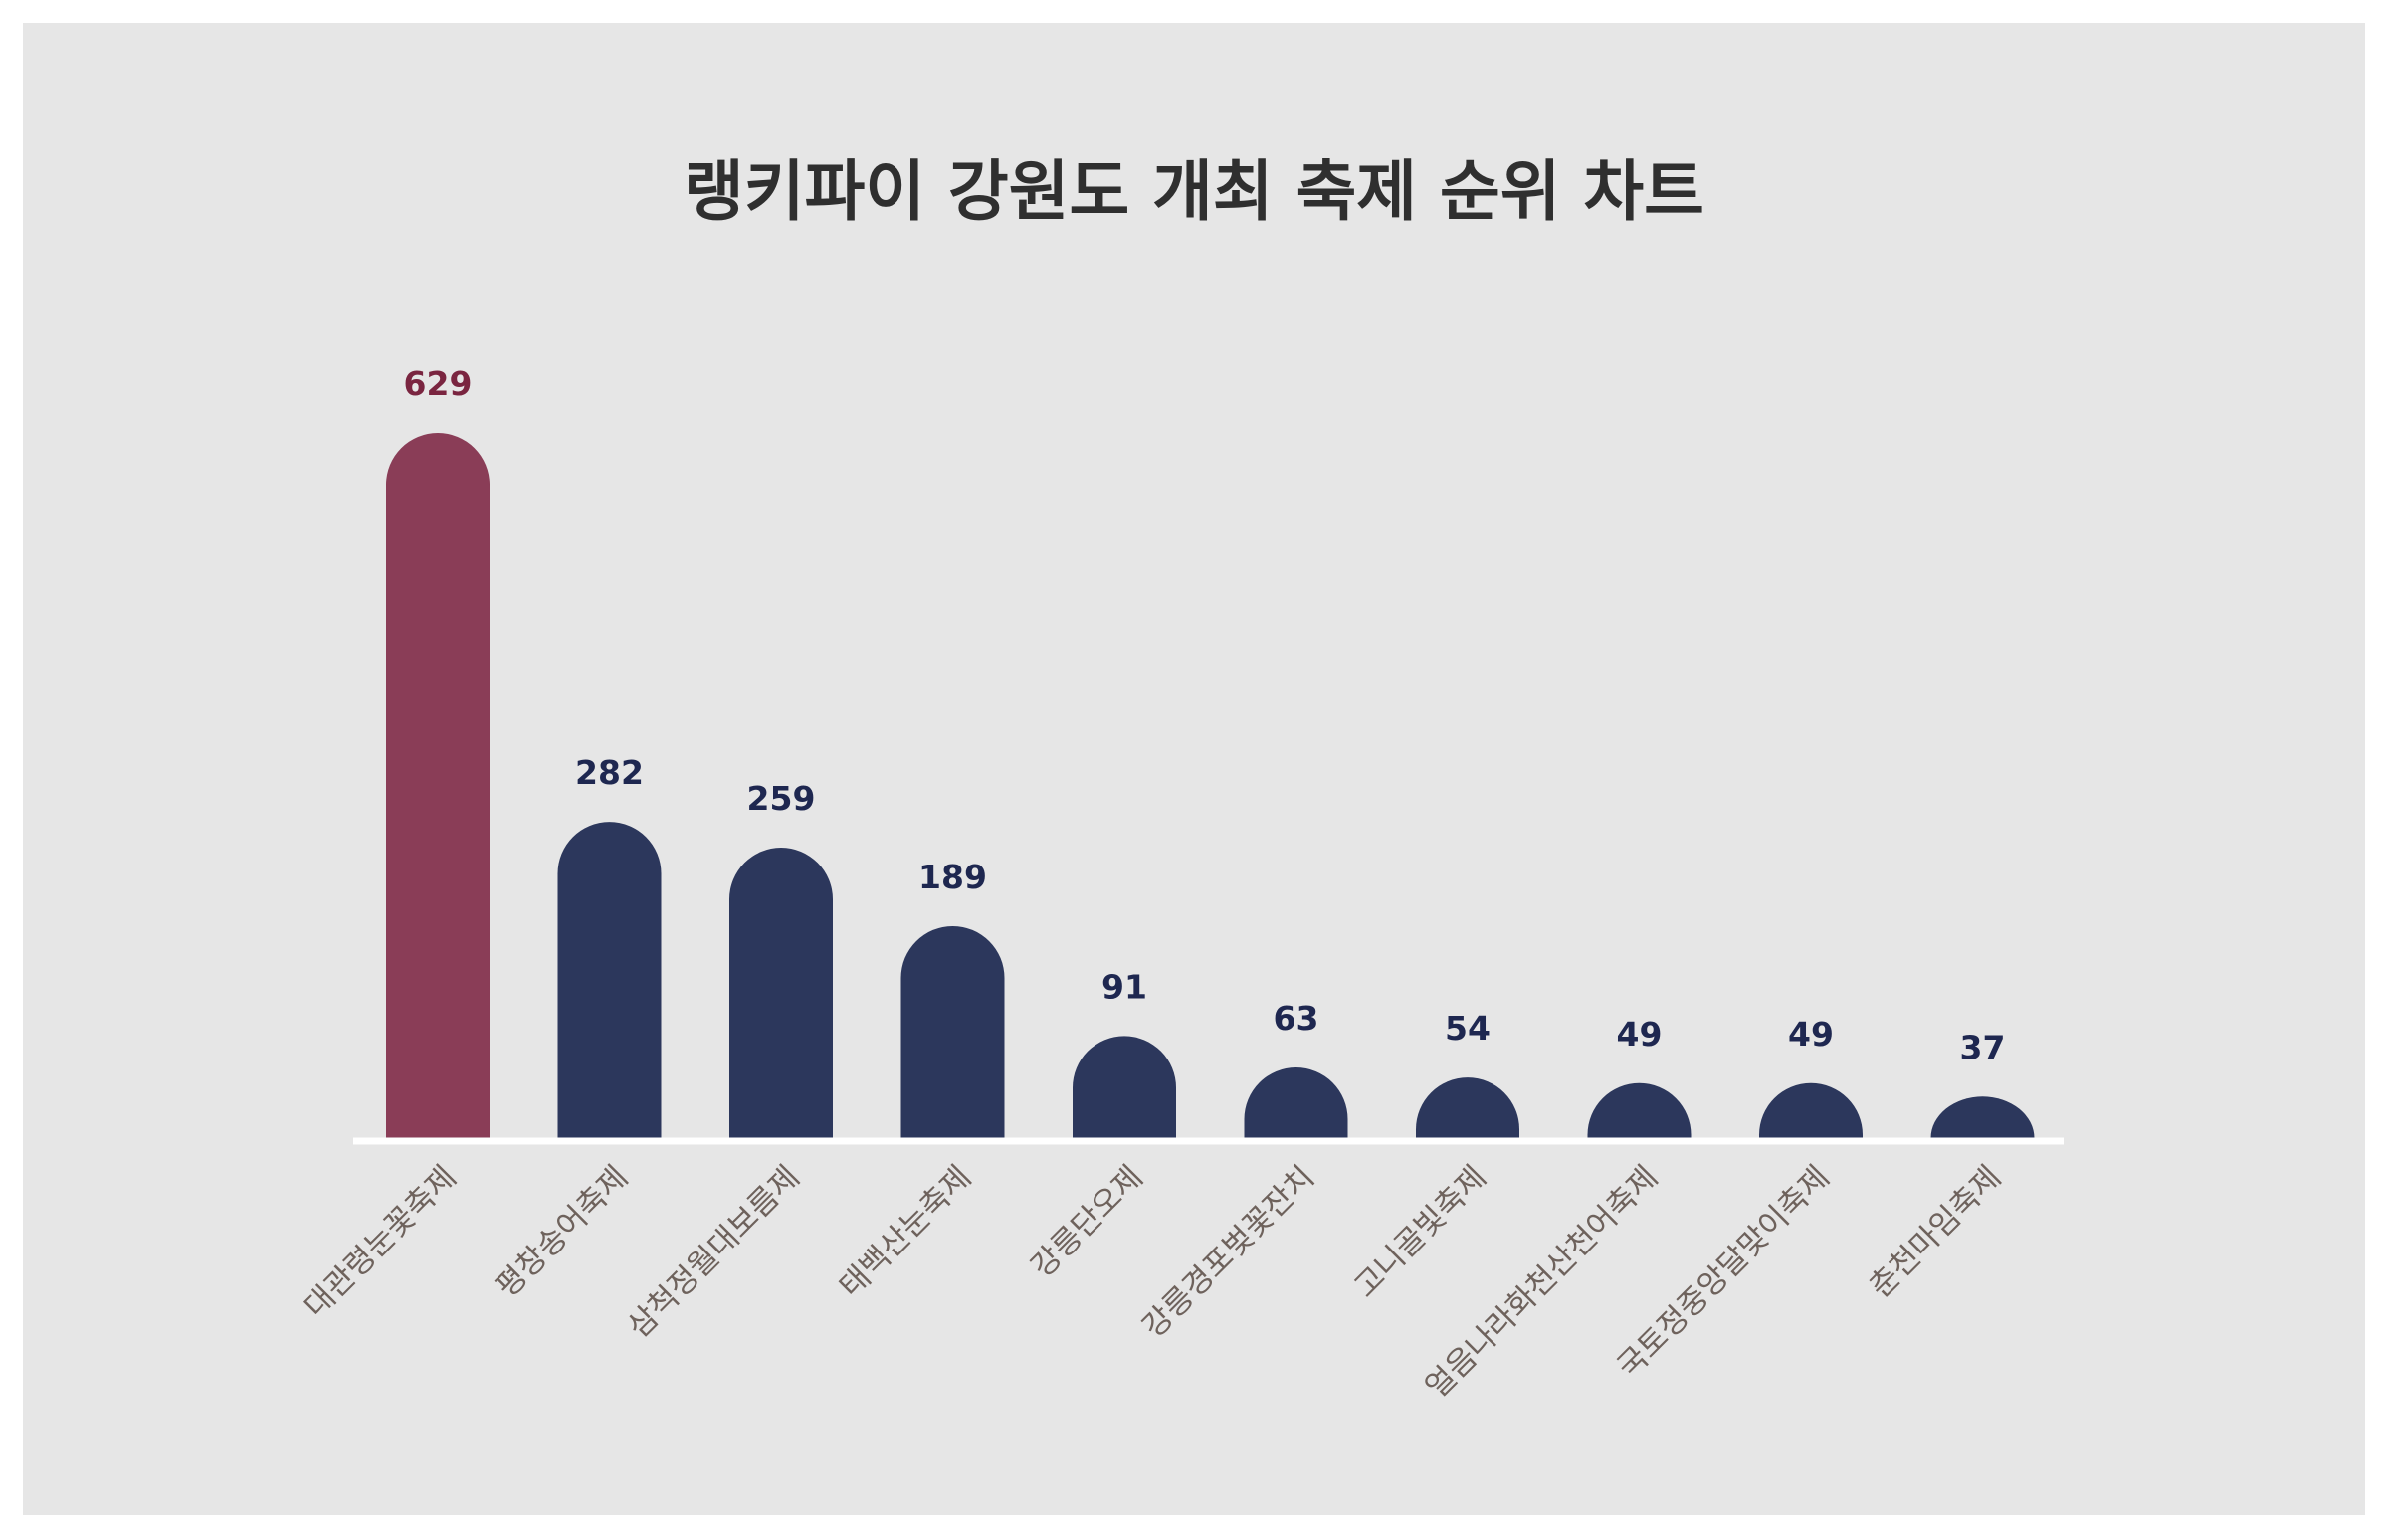 The height and width of the screenshot is (1540, 2388). Describe the element at coordinates (381, 1242) in the screenshot. I see `category-label-1: 대관령눈꽃축제` at that location.